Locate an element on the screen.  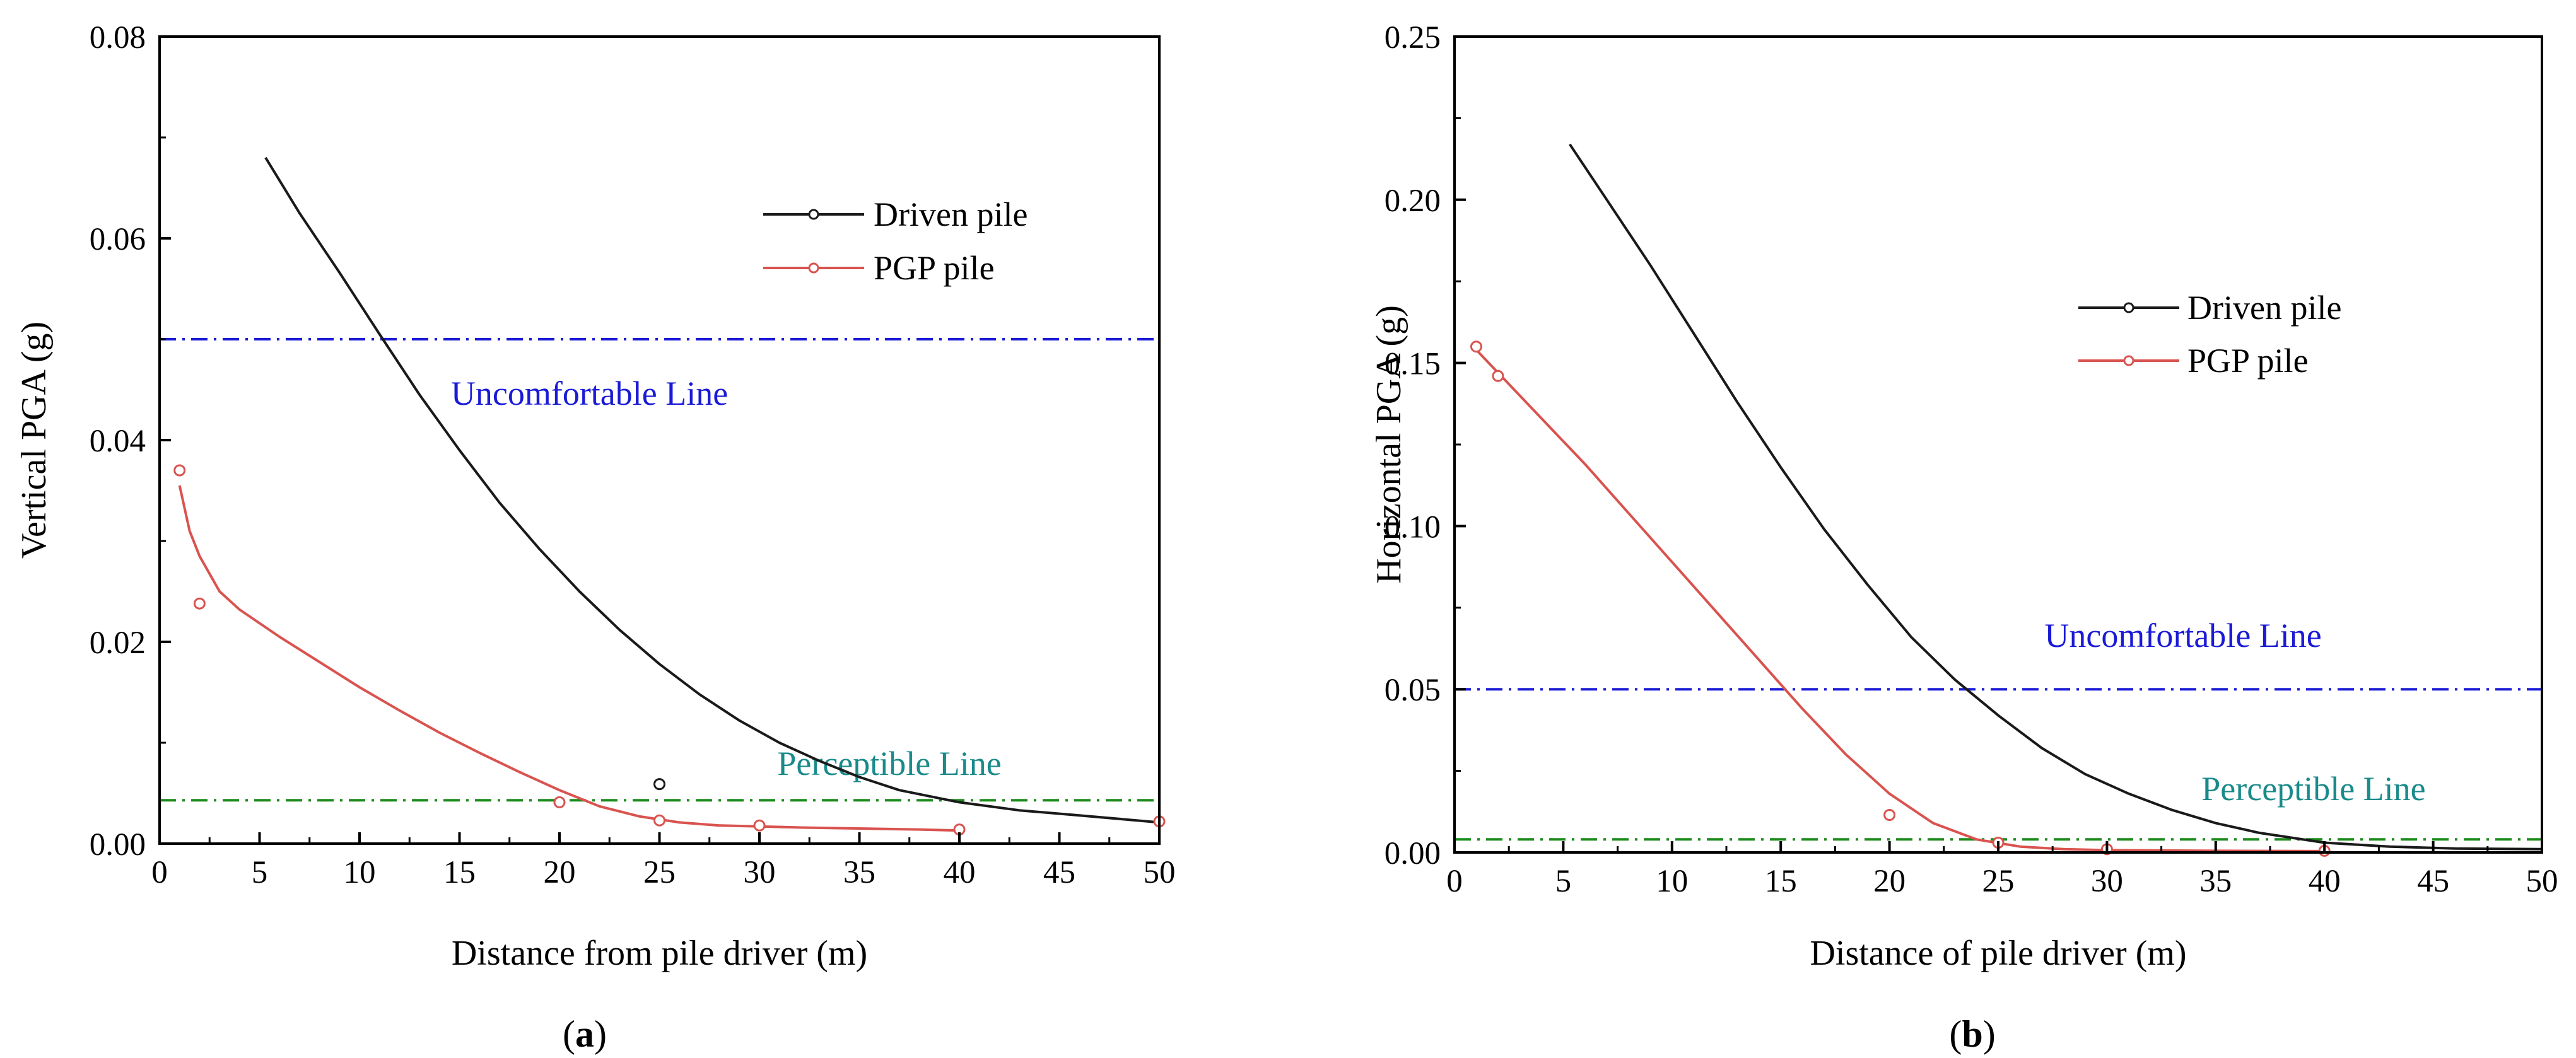
y-axis-title: Horizontal PGA (g) is located at coordinates (1388, 444).